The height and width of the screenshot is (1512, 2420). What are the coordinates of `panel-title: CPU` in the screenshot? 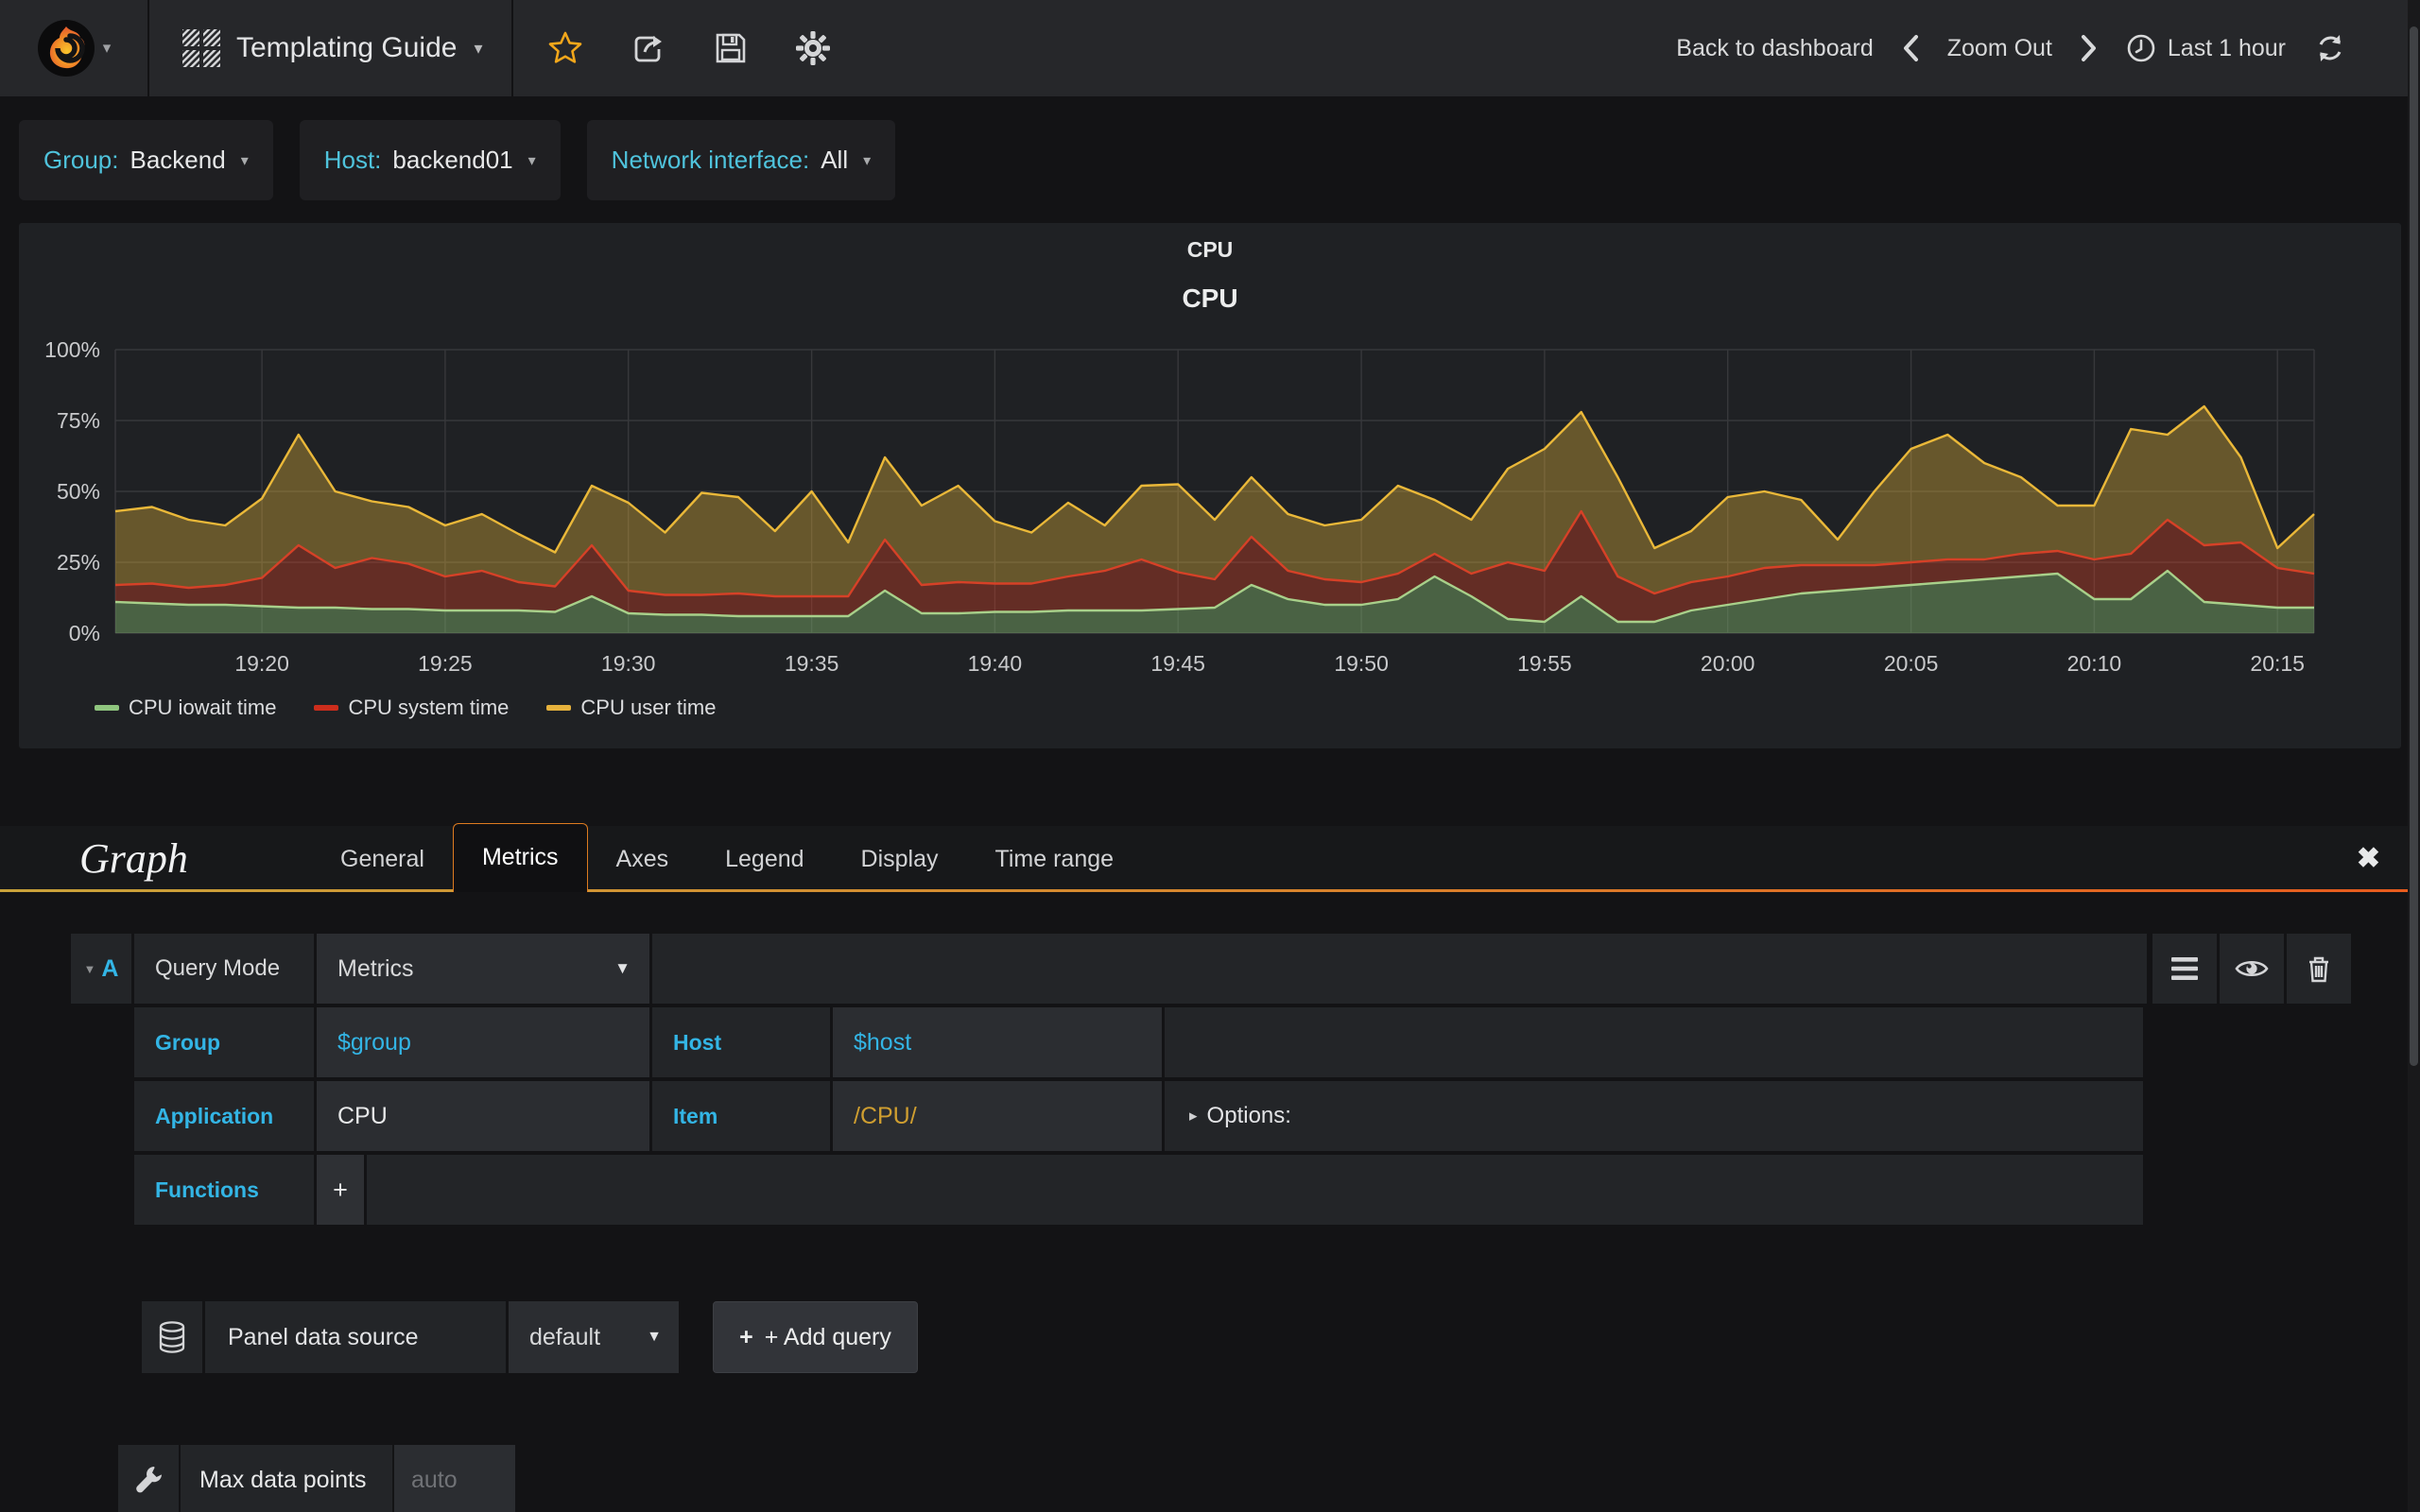 It's located at (1210, 249).